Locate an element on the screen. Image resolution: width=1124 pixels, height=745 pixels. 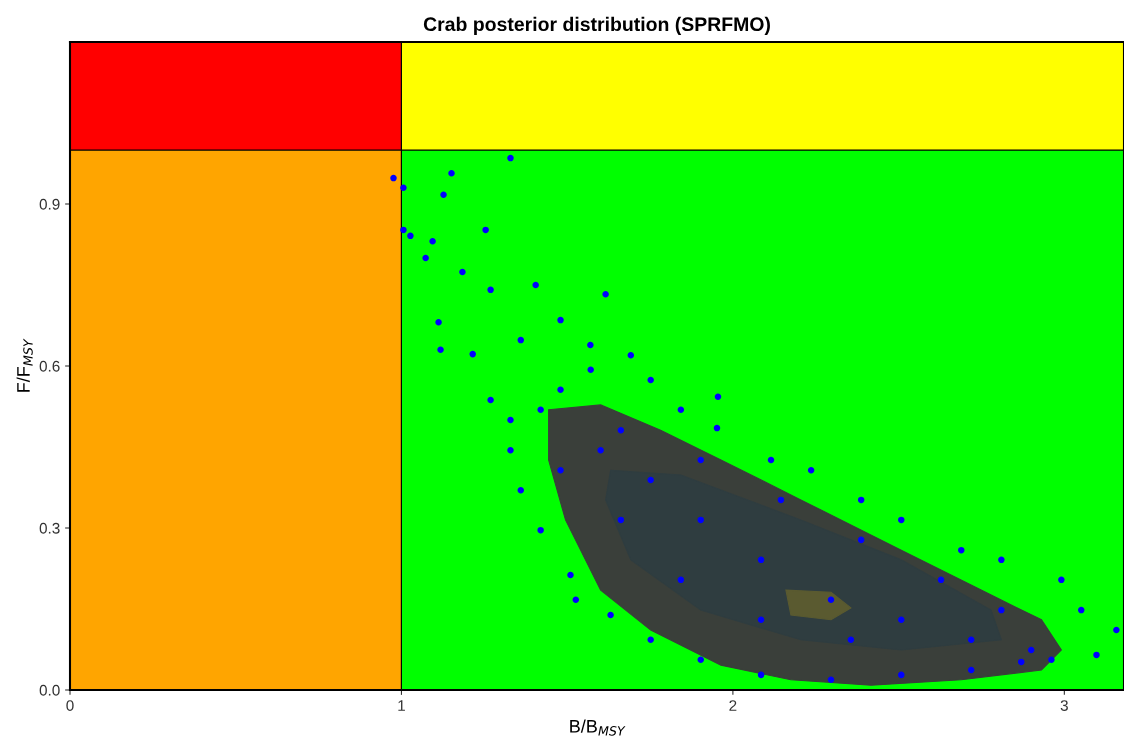
y-tick-label: 0.0 is located at coordinates (49, 690).